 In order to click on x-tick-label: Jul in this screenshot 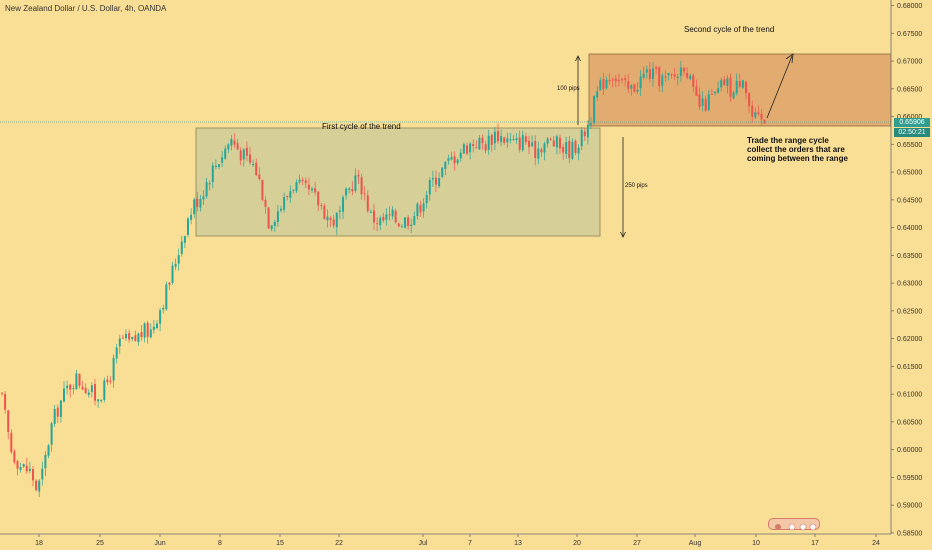, I will do `click(423, 543)`.